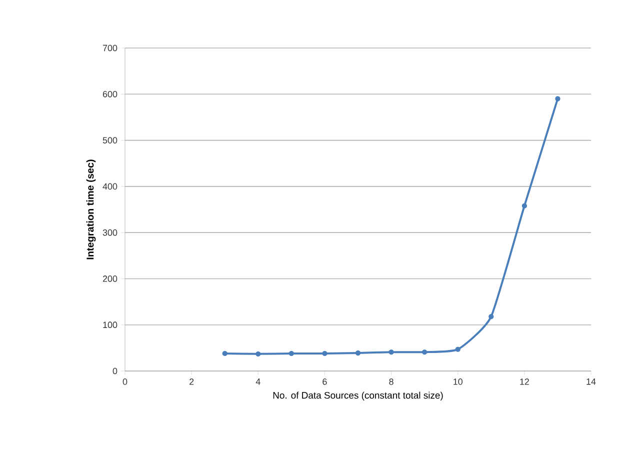 The width and height of the screenshot is (636, 449). Describe the element at coordinates (115, 371) in the screenshot. I see `y-tick-label: 0` at that location.